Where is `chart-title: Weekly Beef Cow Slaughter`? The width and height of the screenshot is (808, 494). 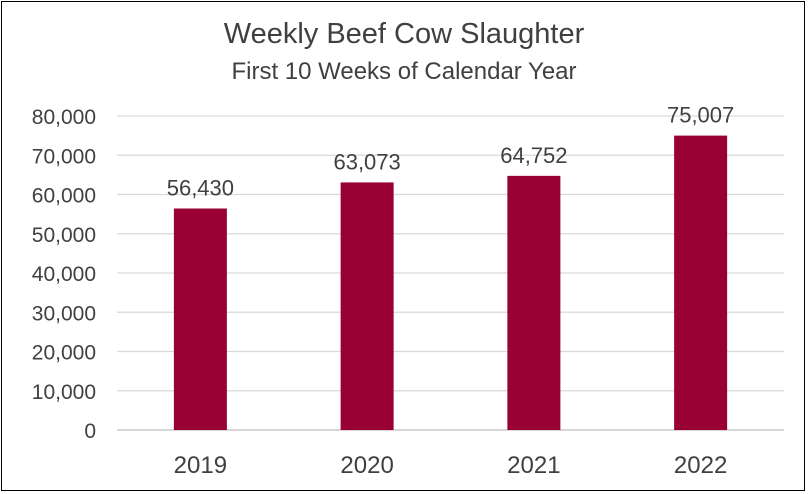 chart-title: Weekly Beef Cow Slaughter is located at coordinates (404, 34).